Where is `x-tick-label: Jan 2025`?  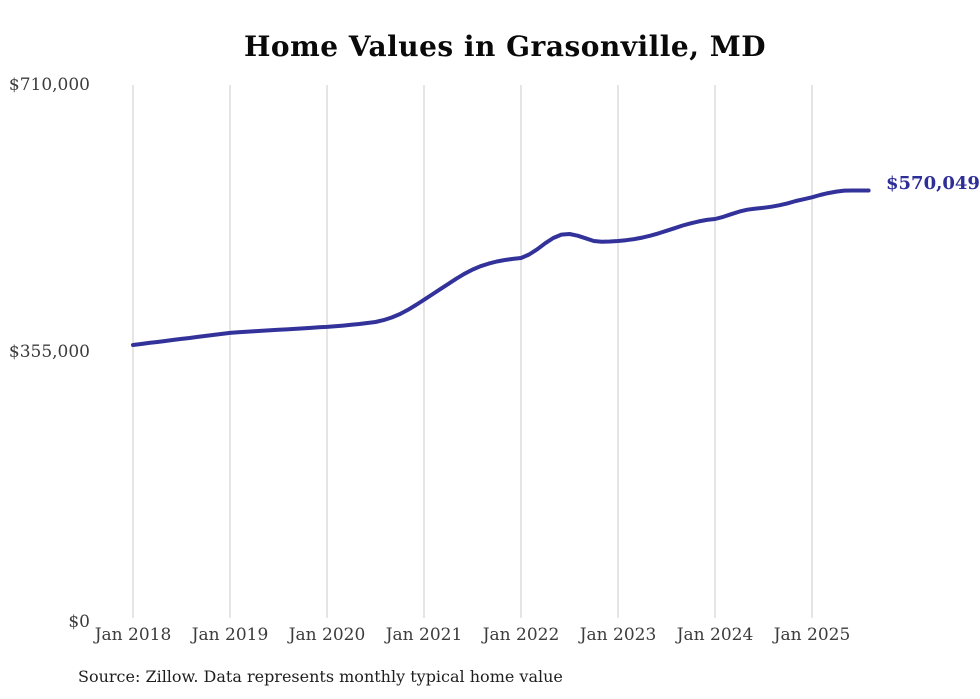
x-tick-label: Jan 2025 is located at coordinates (812, 635).